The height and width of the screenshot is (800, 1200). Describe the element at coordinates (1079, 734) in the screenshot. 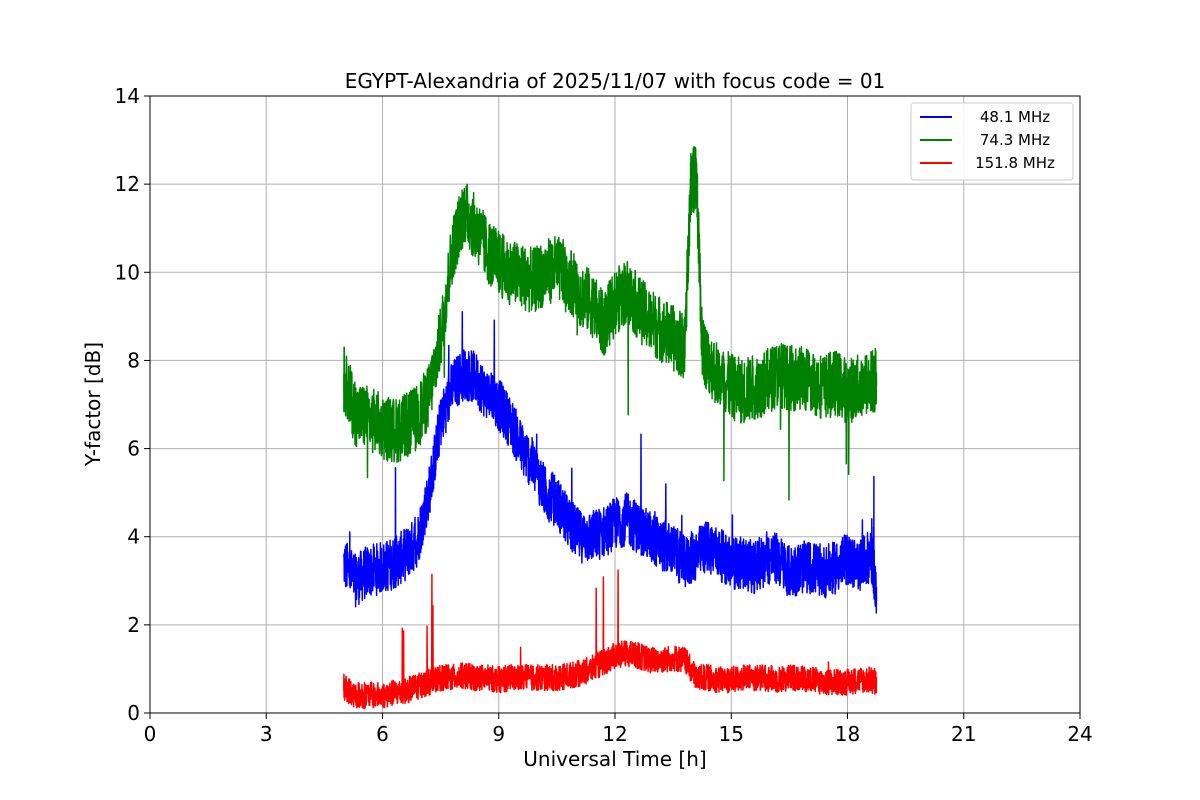

I see `x-tick-label: 24` at that location.